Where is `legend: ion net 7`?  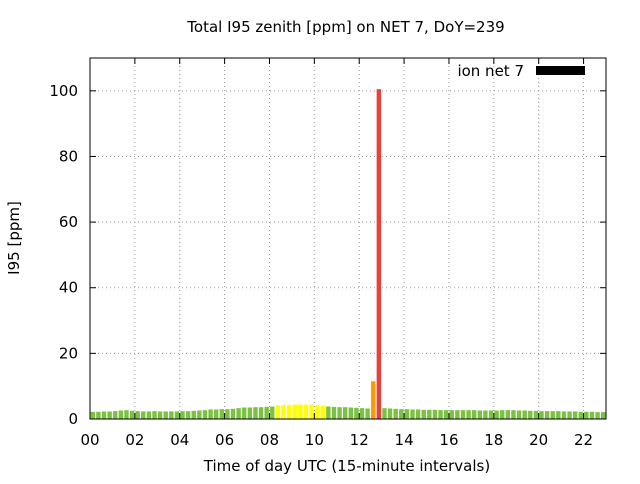 legend: ion net 7 is located at coordinates (521, 71).